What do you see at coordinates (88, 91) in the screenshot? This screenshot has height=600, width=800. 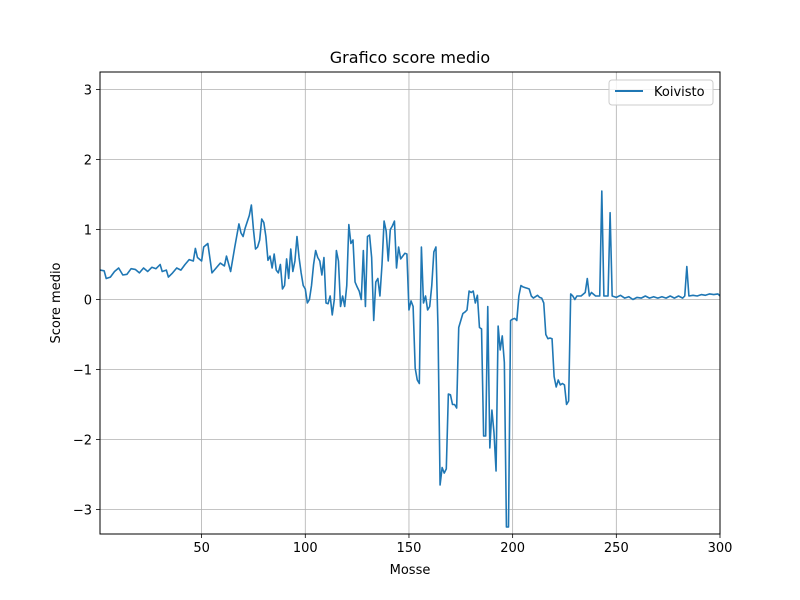 I see `y-tick-label: 3` at bounding box center [88, 91].